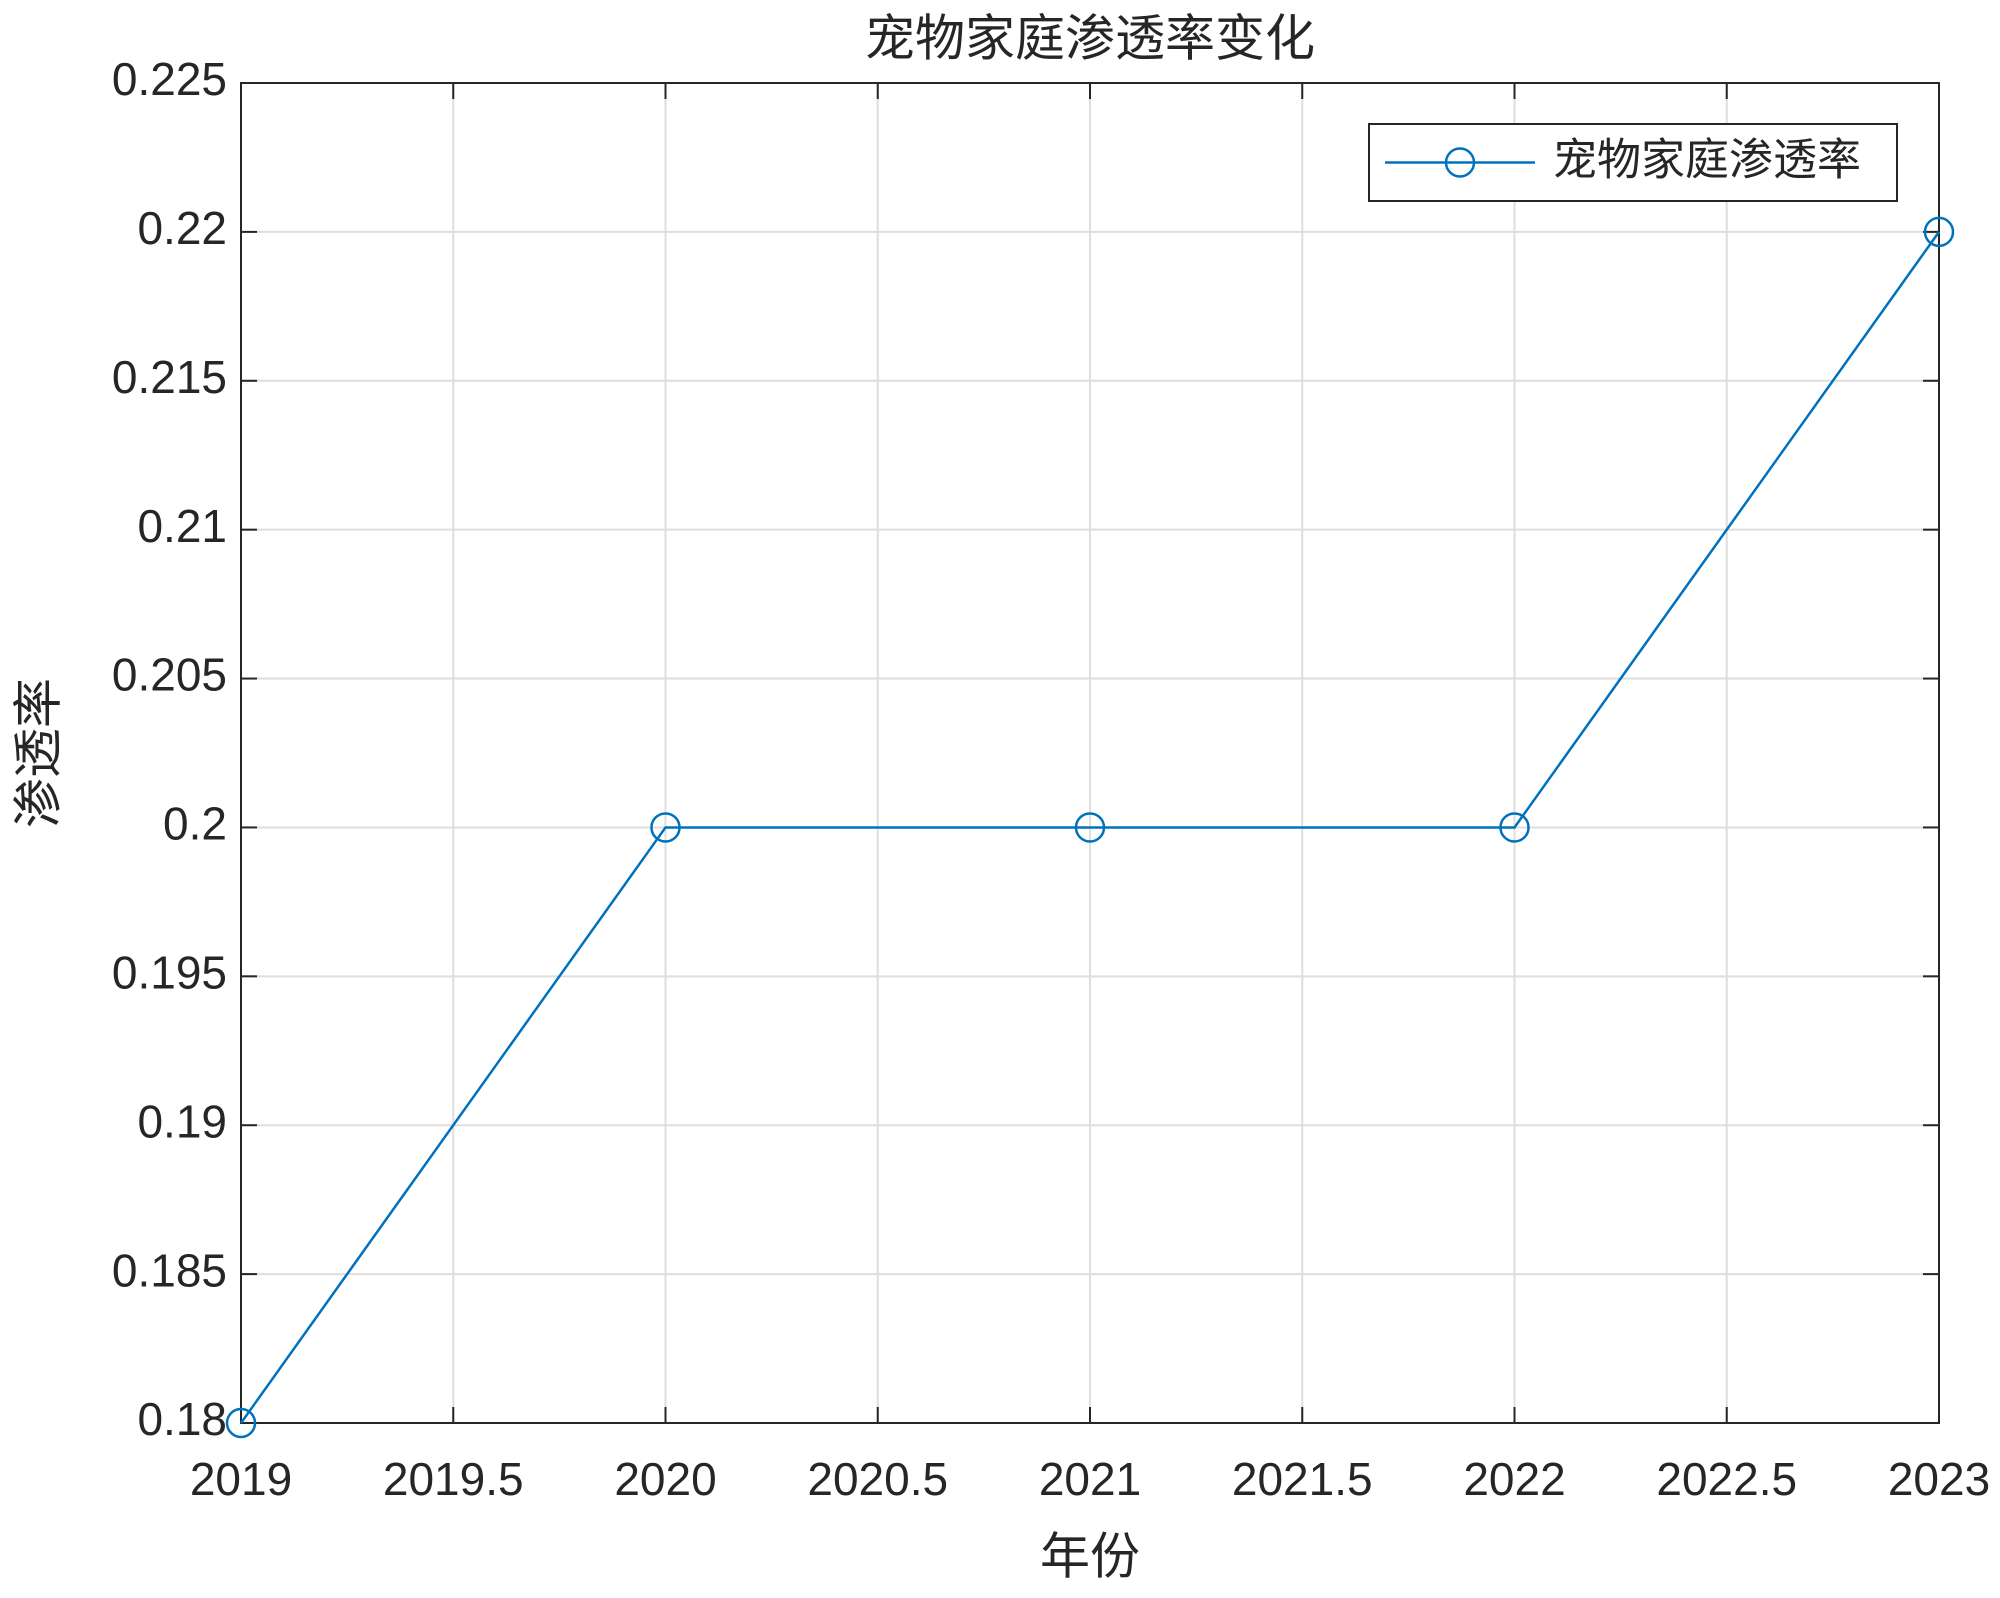 This screenshot has height=1598, width=2000. What do you see at coordinates (169, 79) in the screenshot?
I see `y-tick-label: 0.225` at bounding box center [169, 79].